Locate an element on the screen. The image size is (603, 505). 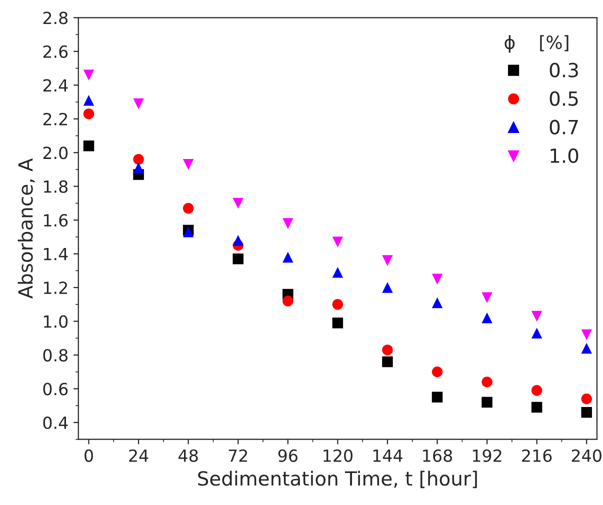
y-axis-title: Absorbance, A is located at coordinates (26, 228).